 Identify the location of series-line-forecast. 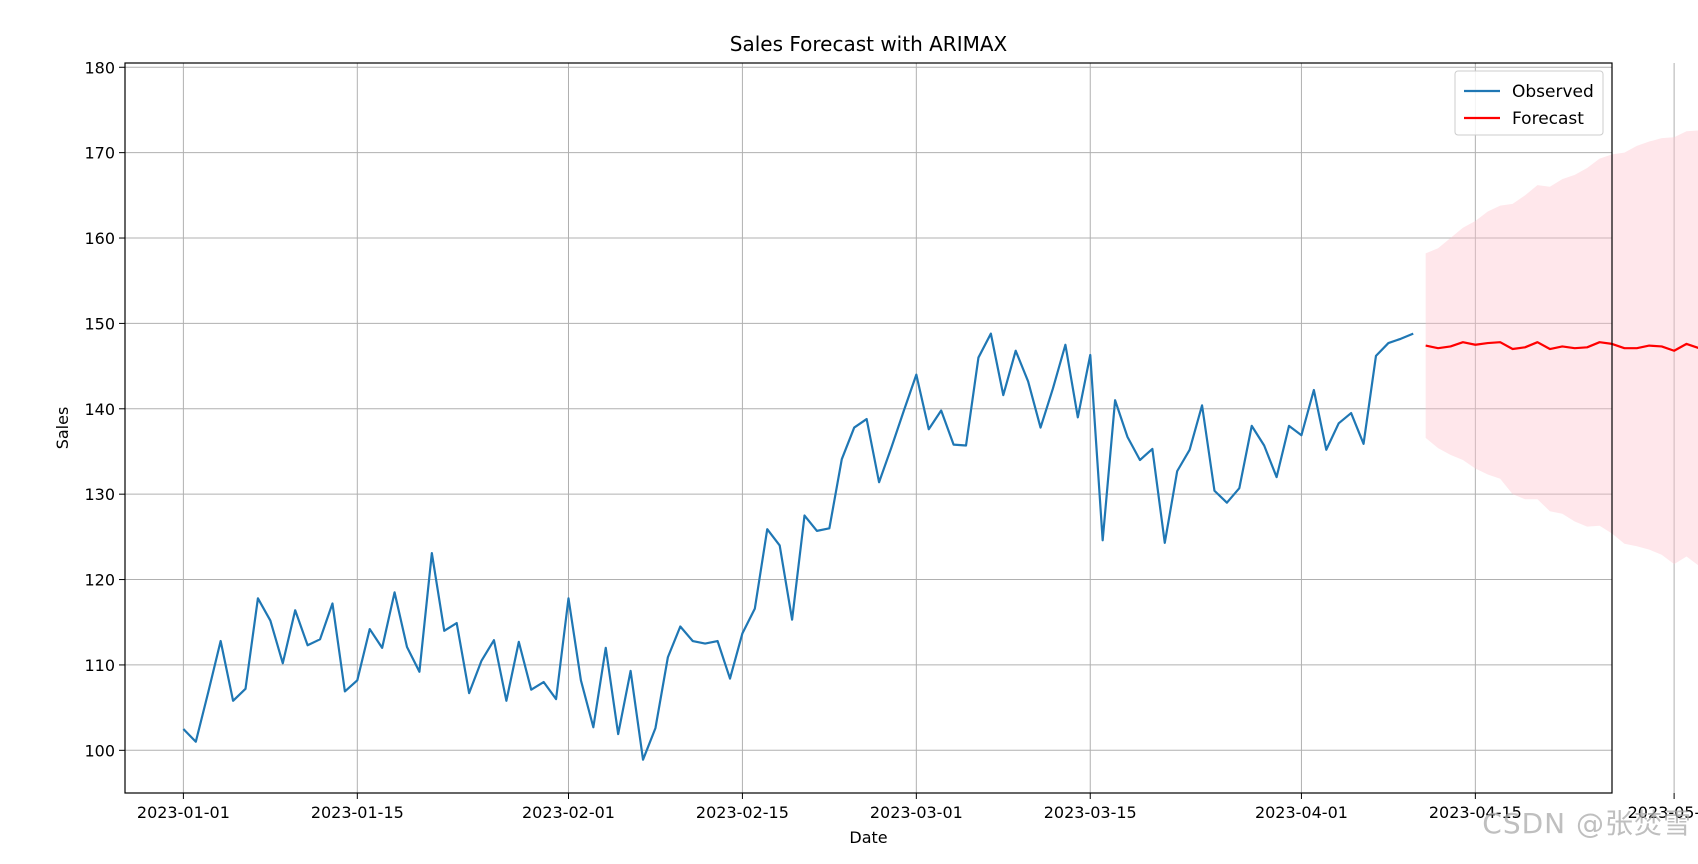
(1561, 346).